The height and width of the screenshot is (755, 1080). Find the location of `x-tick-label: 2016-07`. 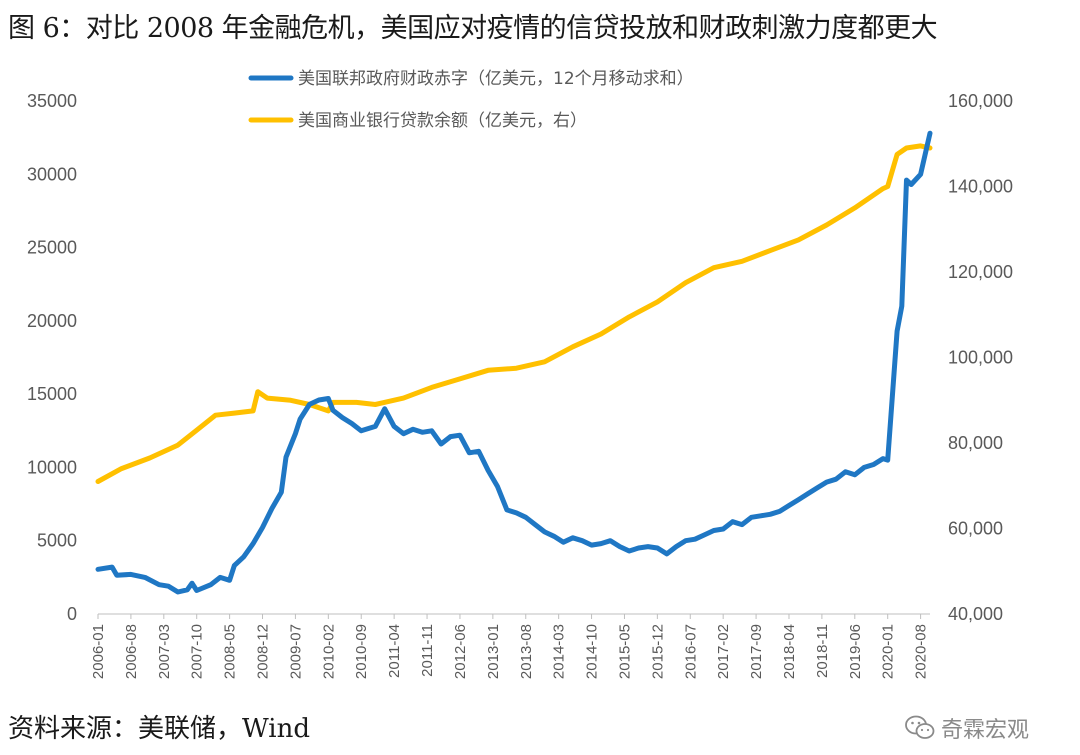

x-tick-label: 2016-07 is located at coordinates (690, 651).